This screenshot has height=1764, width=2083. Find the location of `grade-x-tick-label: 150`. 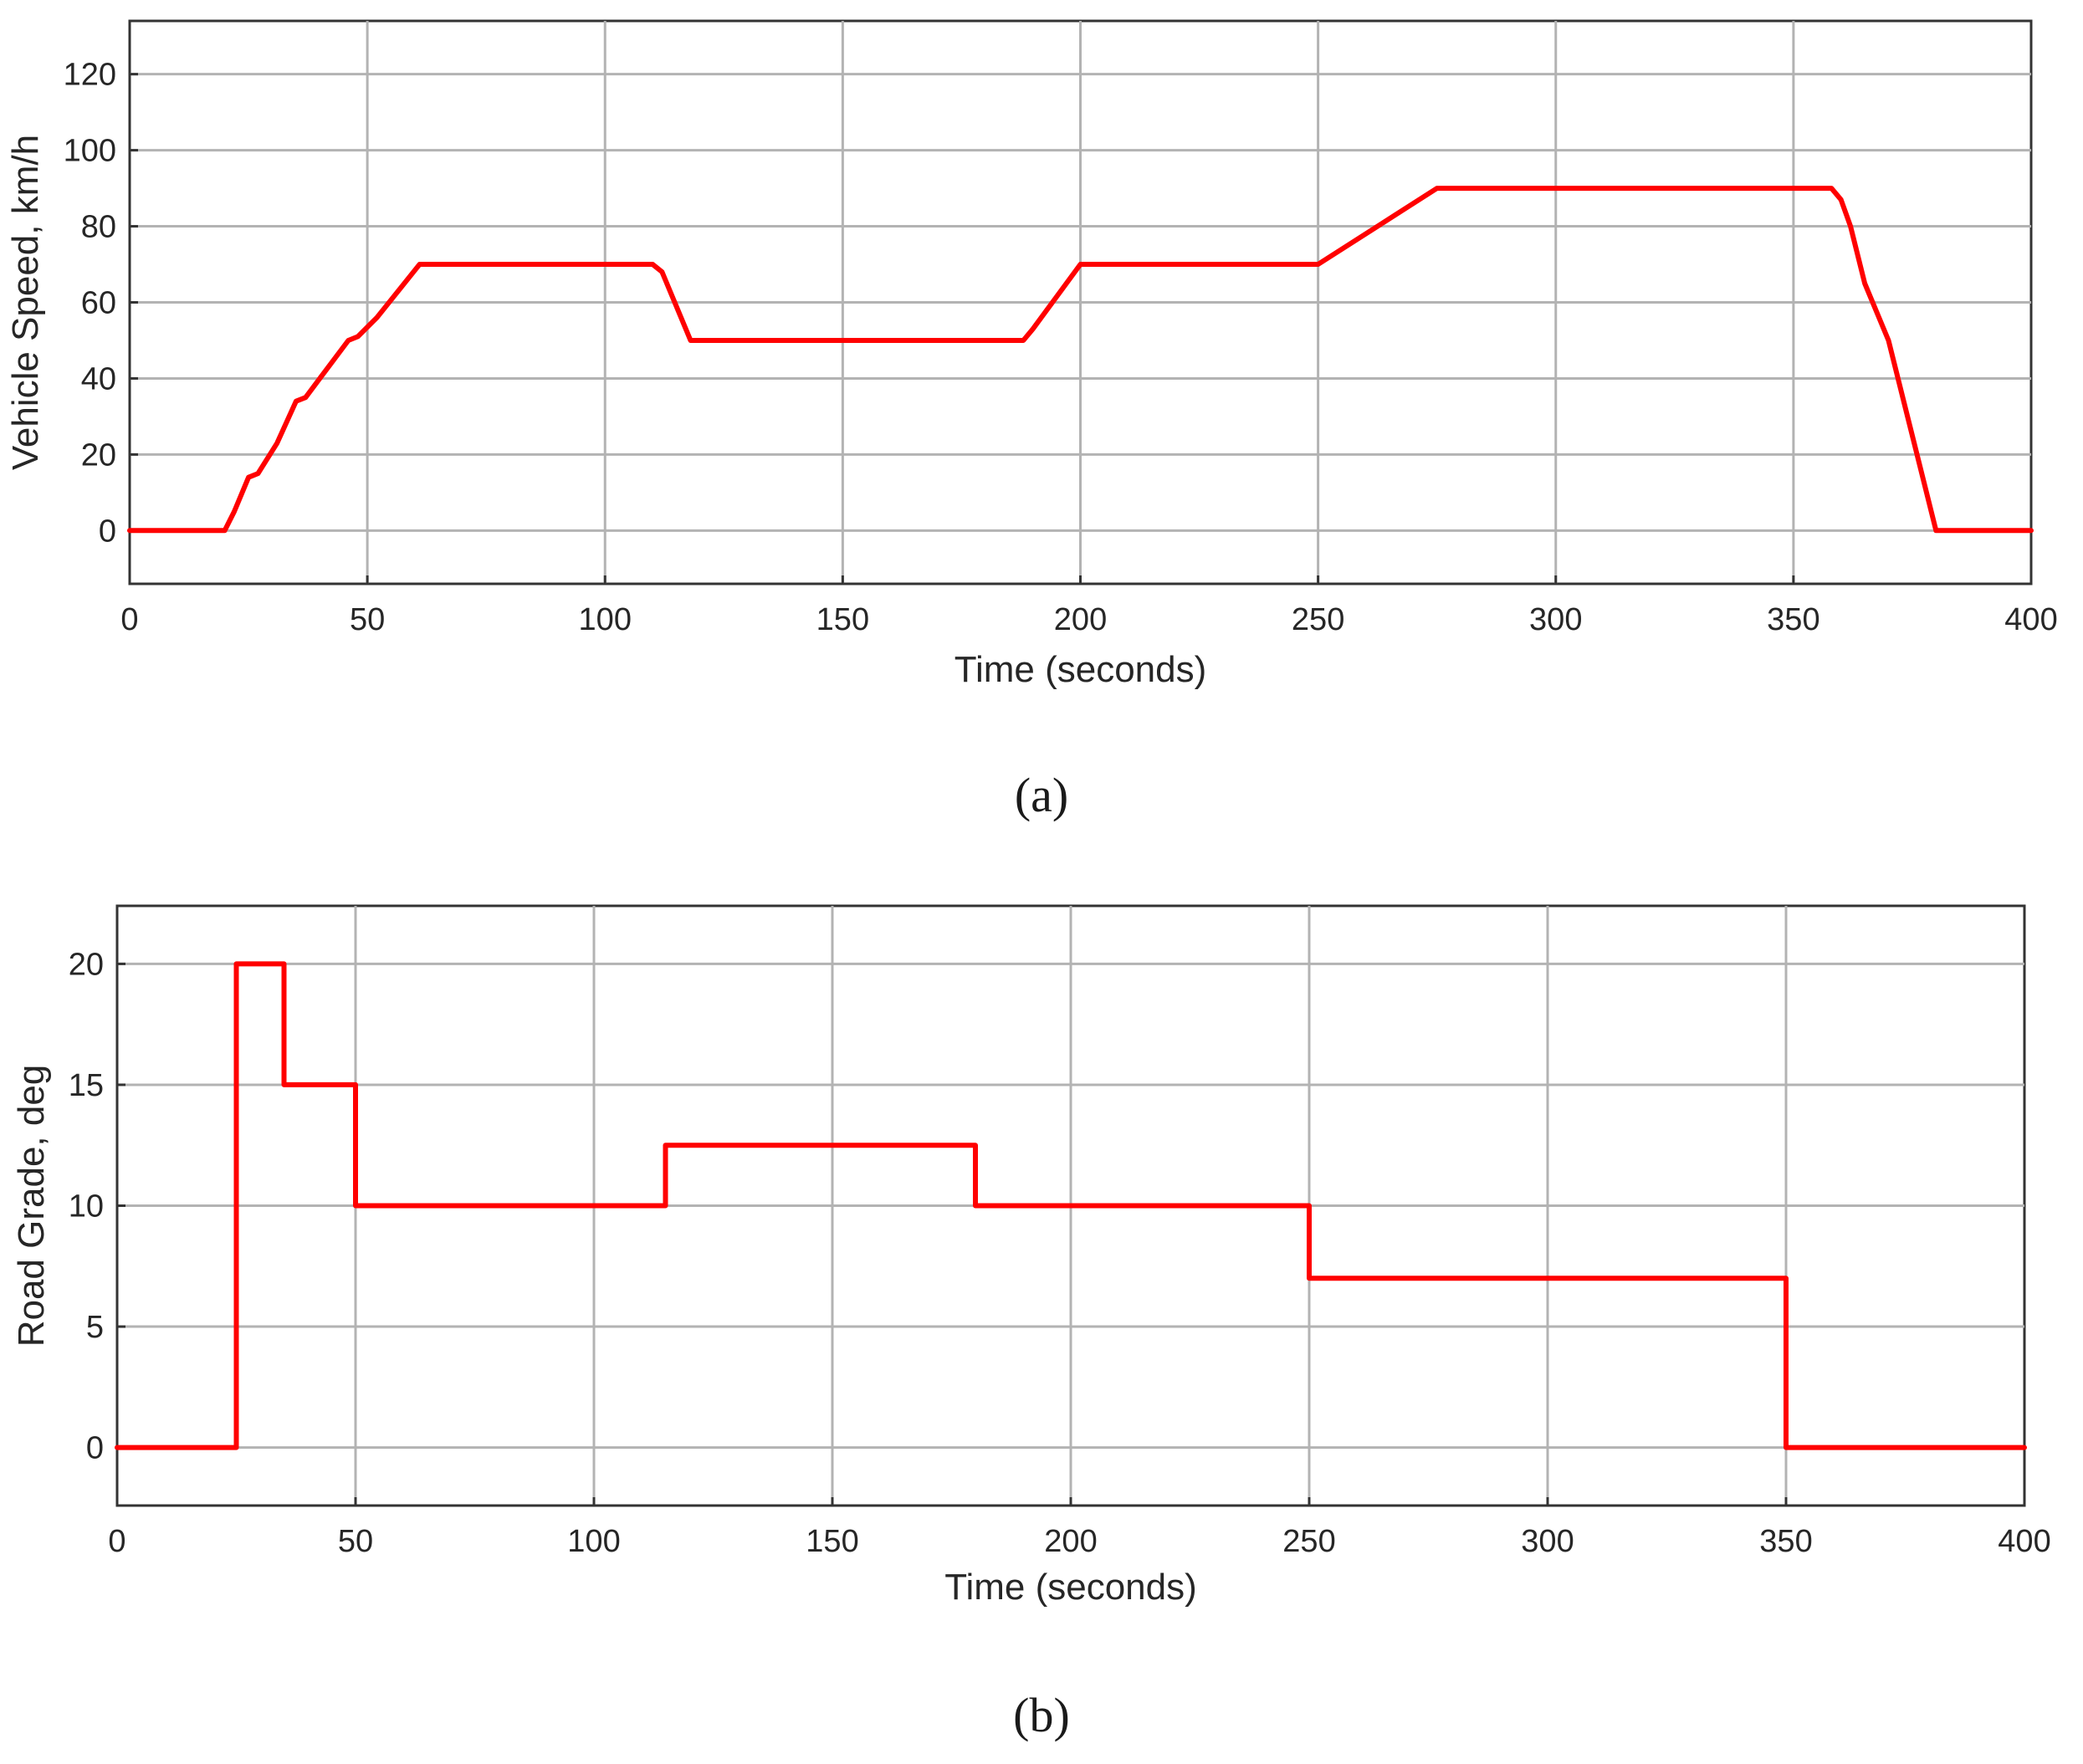

grade-x-tick-label: 150 is located at coordinates (832, 1541).